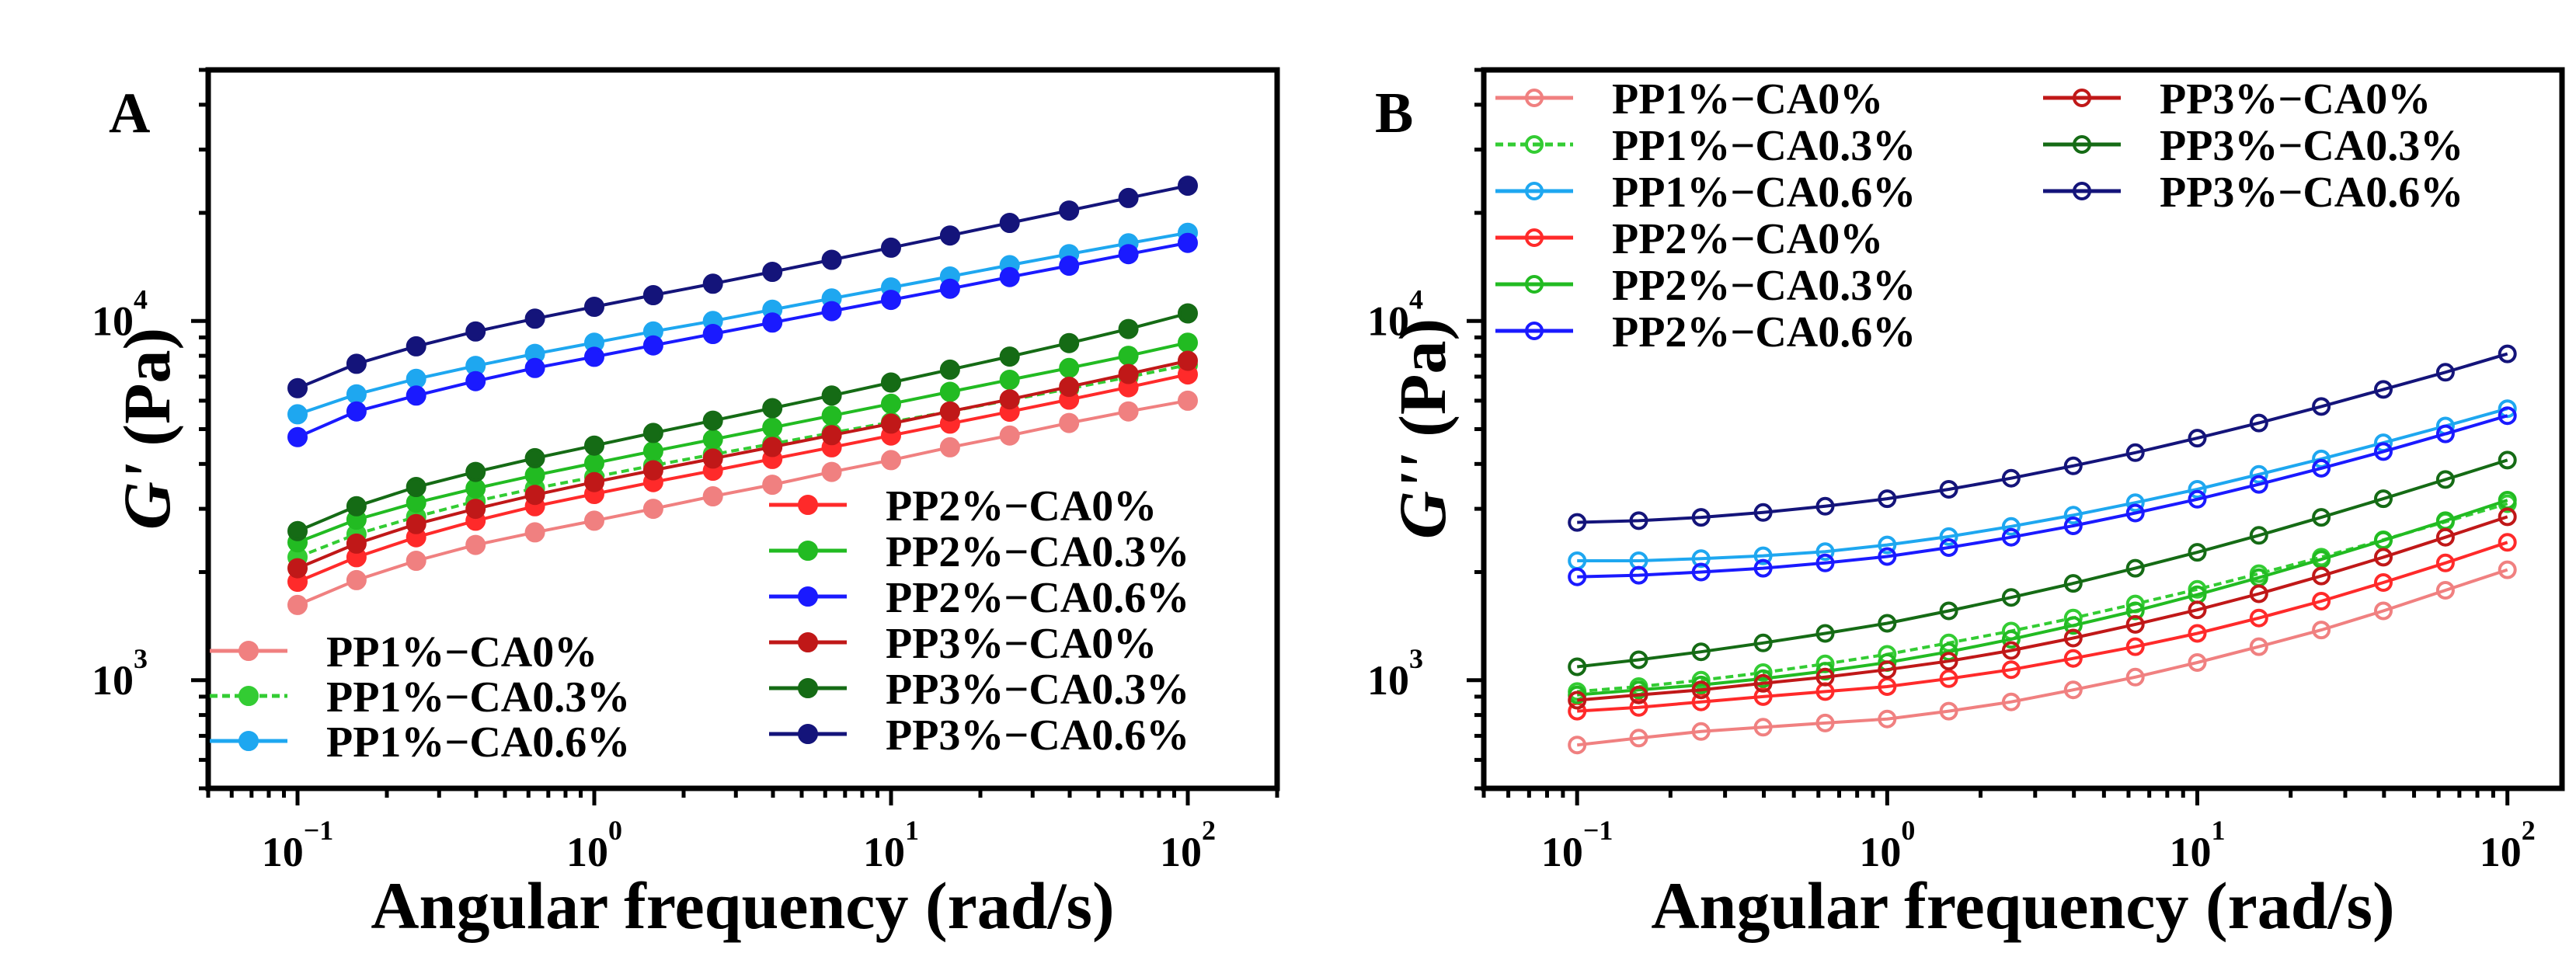 The image size is (2576, 953). Describe the element at coordinates (1422, 428) in the screenshot. I see `panel-b-y-axis-label: G'' (Pa)` at that location.